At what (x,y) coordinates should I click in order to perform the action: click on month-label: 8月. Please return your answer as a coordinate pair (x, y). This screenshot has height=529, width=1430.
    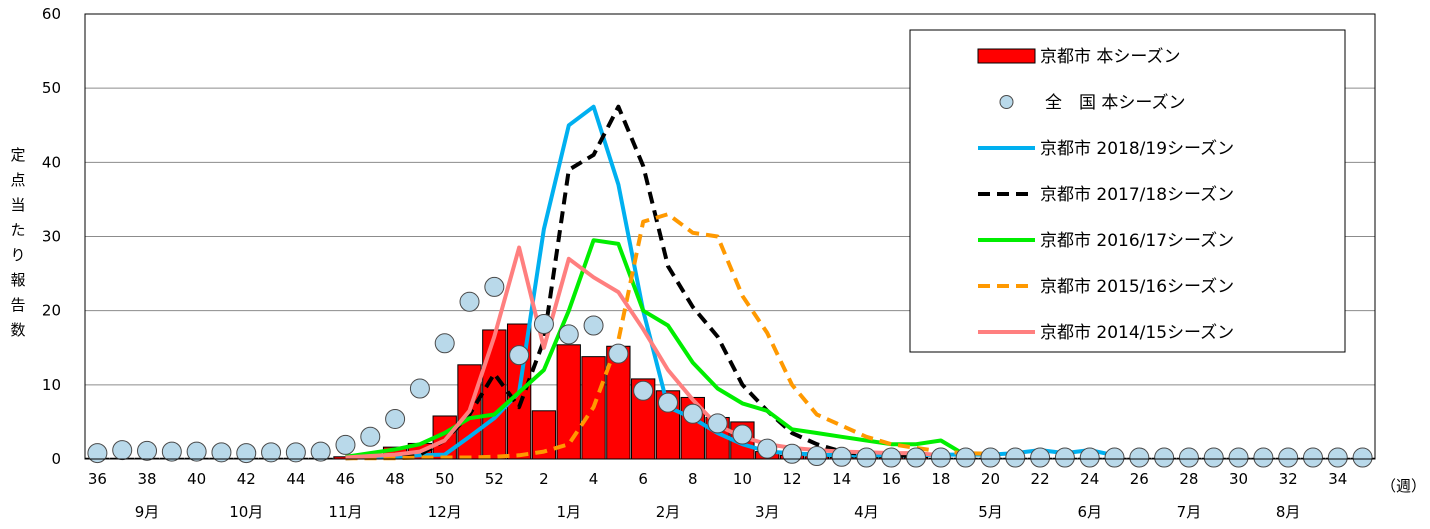
    Looking at the image, I should click on (1288, 512).